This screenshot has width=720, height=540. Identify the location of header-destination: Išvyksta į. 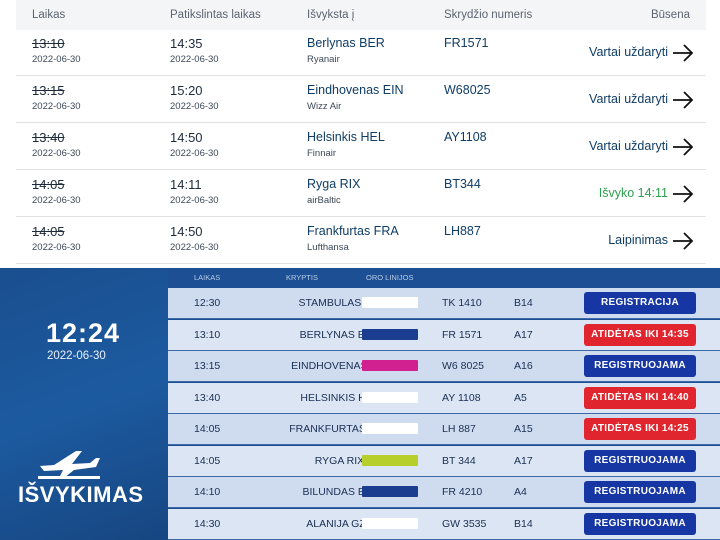
(331, 15).